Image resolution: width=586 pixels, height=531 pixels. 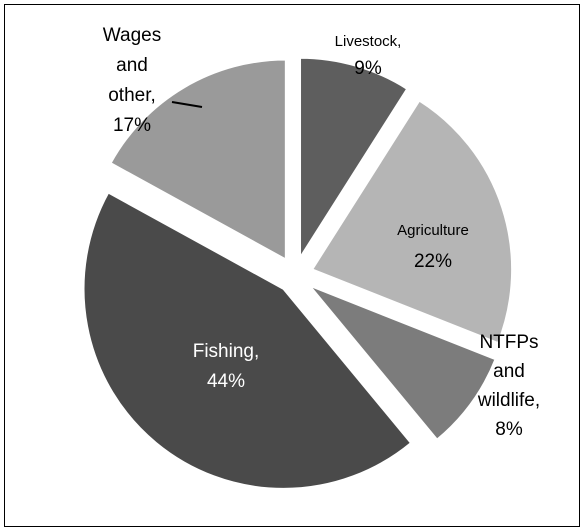 What do you see at coordinates (368, 68) in the screenshot?
I see `slice-label-line: 9%` at bounding box center [368, 68].